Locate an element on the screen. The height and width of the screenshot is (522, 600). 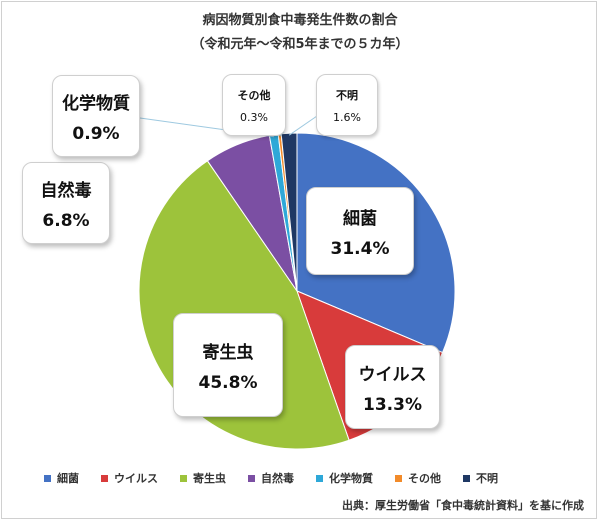
data-label-value: 0.9% is located at coordinates (96, 133).